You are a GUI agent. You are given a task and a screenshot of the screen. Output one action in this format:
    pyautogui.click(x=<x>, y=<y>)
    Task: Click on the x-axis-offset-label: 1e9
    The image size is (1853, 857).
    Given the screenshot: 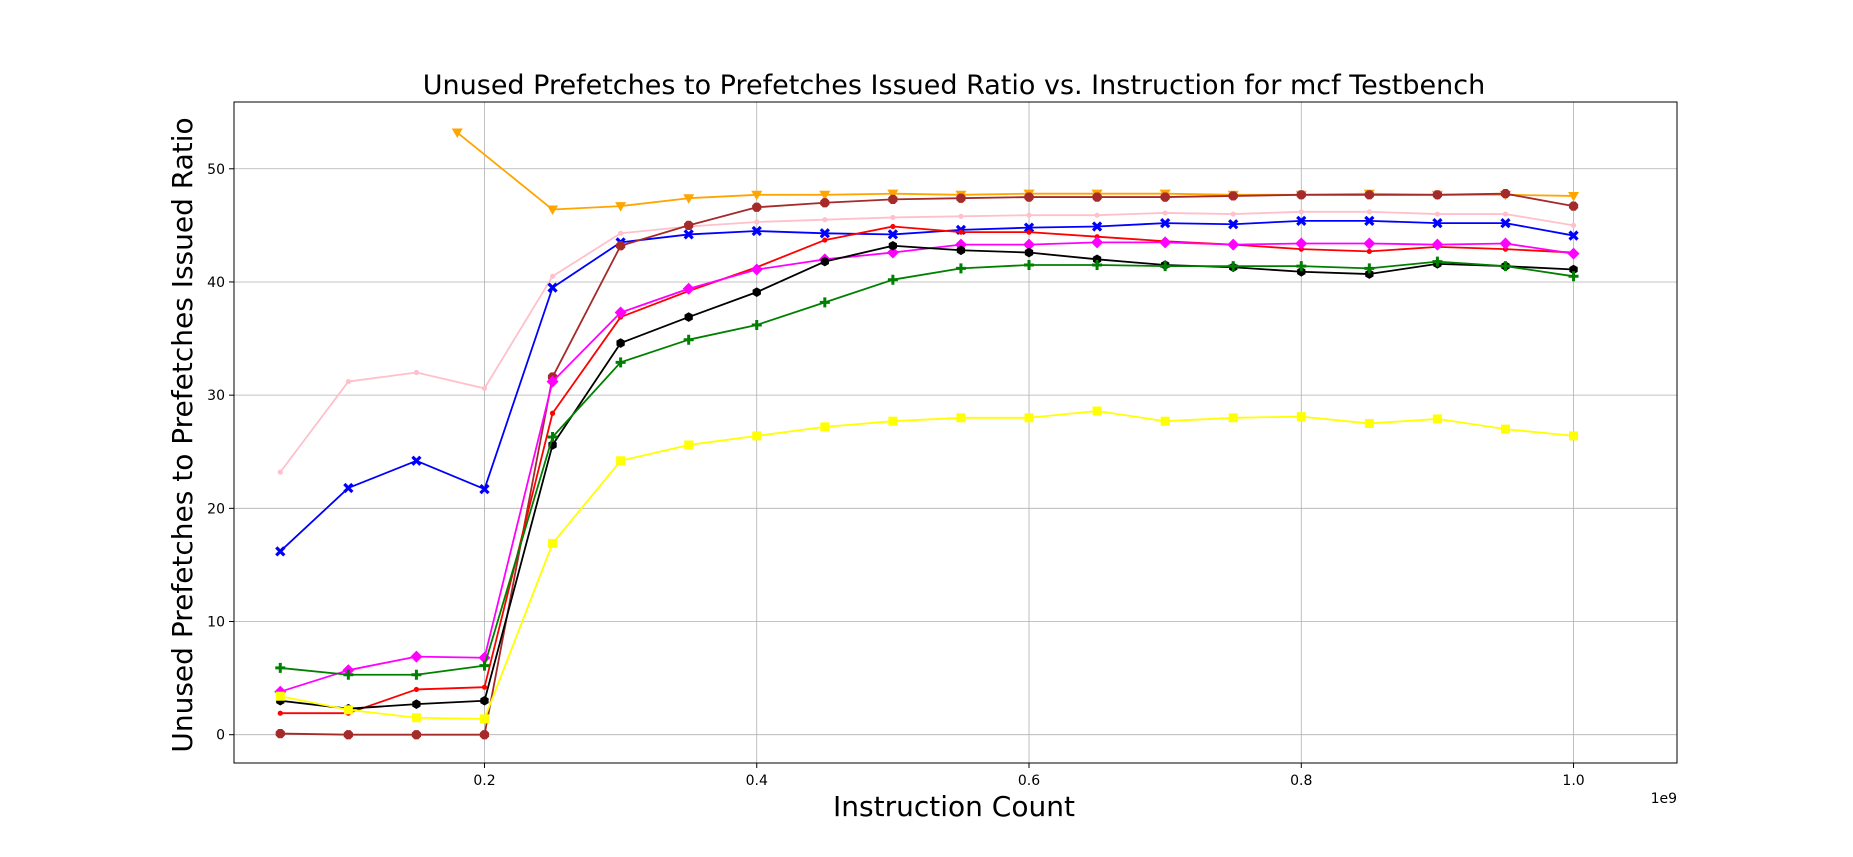 What is the action you would take?
    pyautogui.click(x=1664, y=799)
    